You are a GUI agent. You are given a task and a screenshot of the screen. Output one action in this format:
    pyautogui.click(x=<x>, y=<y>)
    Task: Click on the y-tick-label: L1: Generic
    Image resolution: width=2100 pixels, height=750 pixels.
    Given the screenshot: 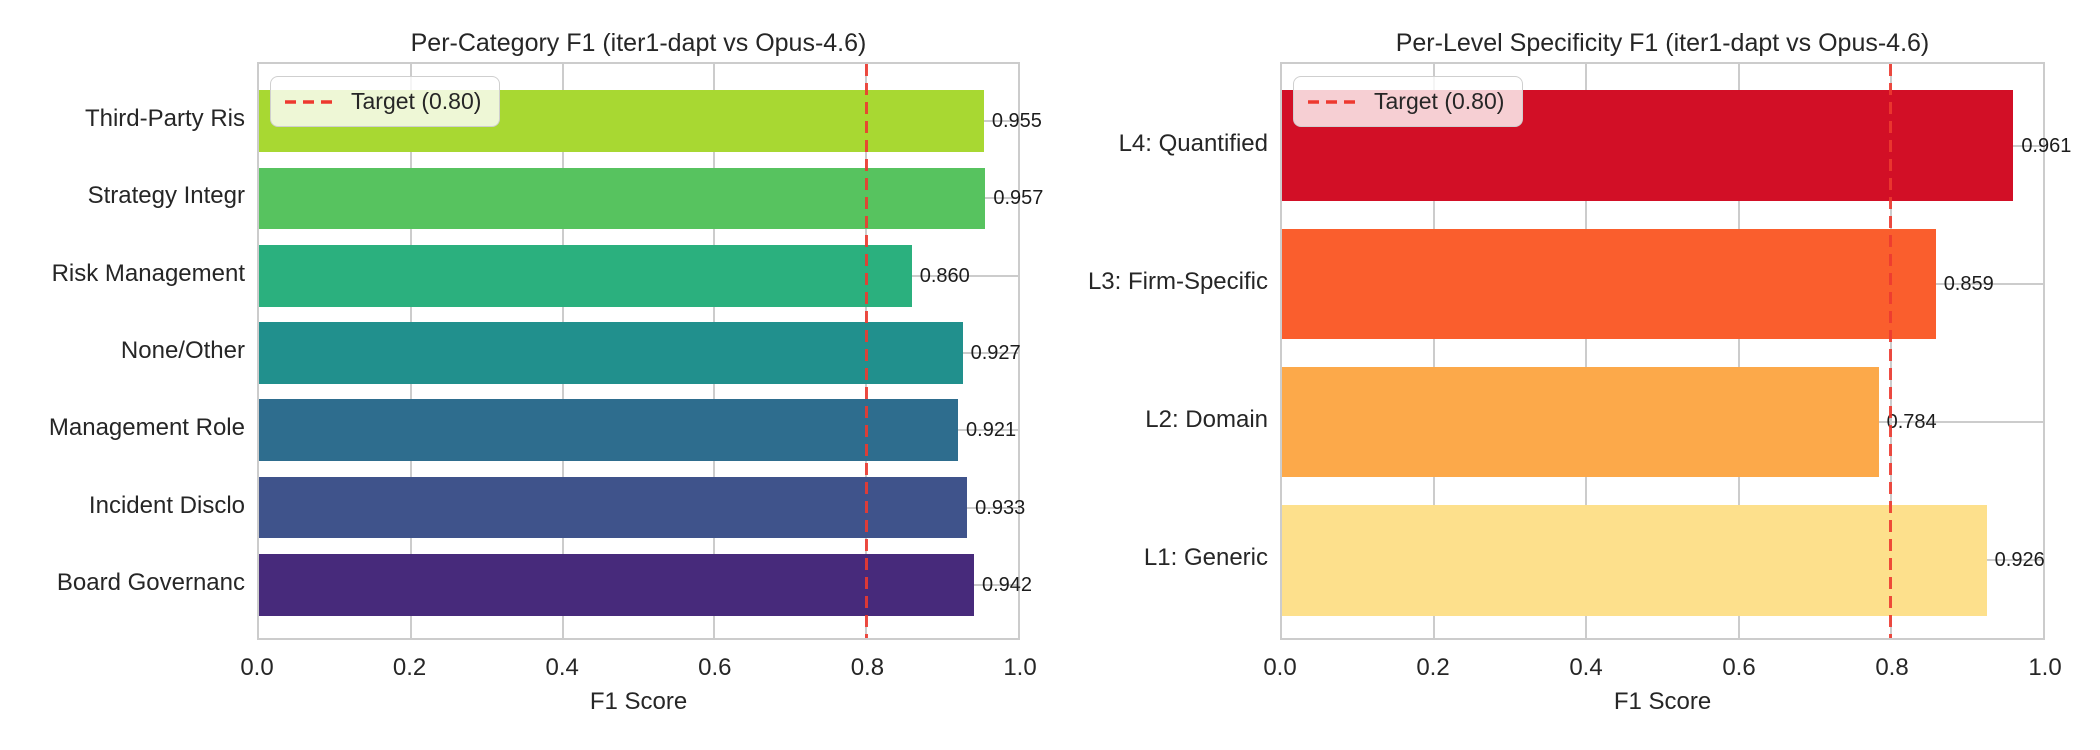 What is the action you would take?
    pyautogui.click(x=1205, y=558)
    